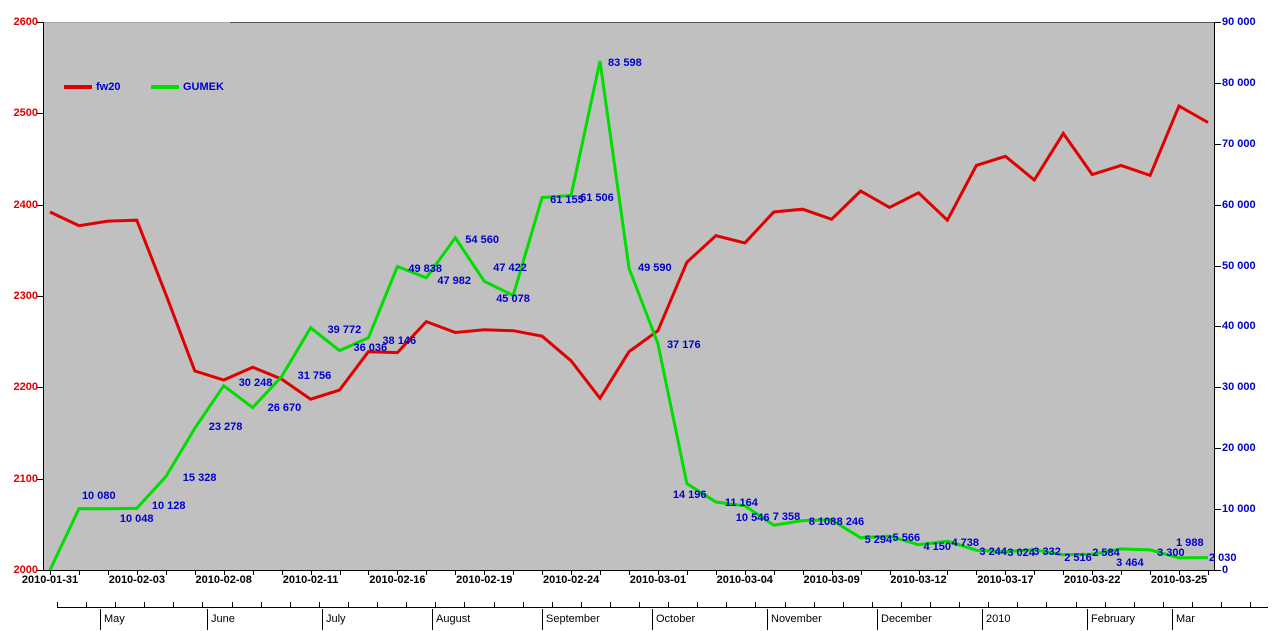 The image size is (1276, 631). What do you see at coordinates (658, 580) in the screenshot?
I see `x-axis-tick-label: 2010-03-01` at bounding box center [658, 580].